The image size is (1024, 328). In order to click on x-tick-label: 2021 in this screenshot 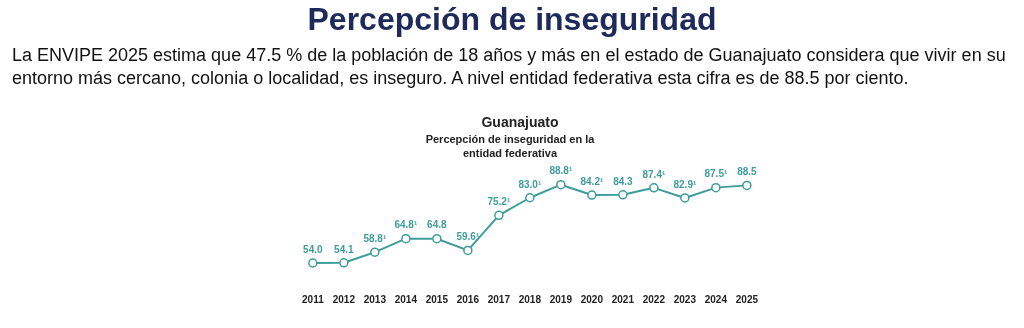, I will do `click(623, 299)`.